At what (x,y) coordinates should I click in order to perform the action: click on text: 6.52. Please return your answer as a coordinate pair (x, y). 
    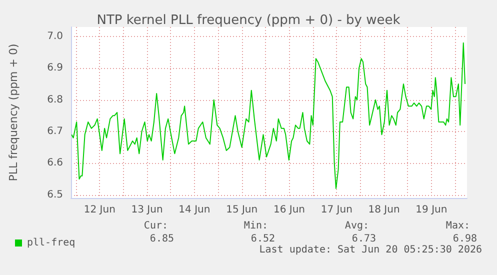
    Looking at the image, I should click on (263, 239).